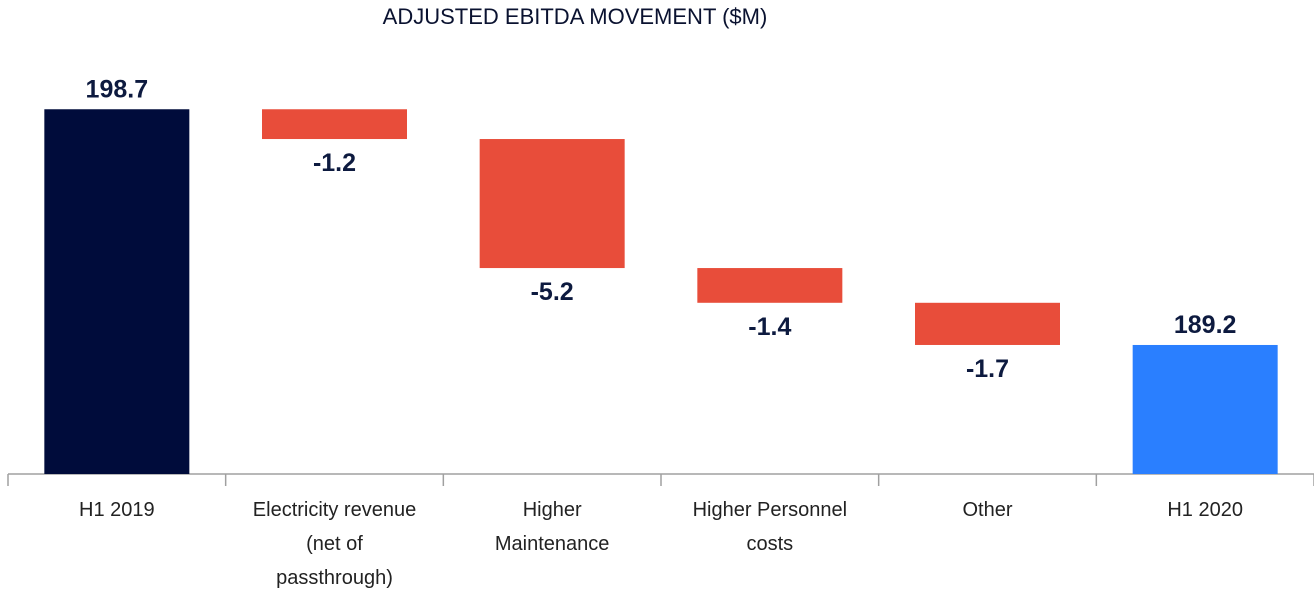 This screenshot has width=1314, height=592. Describe the element at coordinates (1205, 325) in the screenshot. I see `value-label: 189.2` at that location.